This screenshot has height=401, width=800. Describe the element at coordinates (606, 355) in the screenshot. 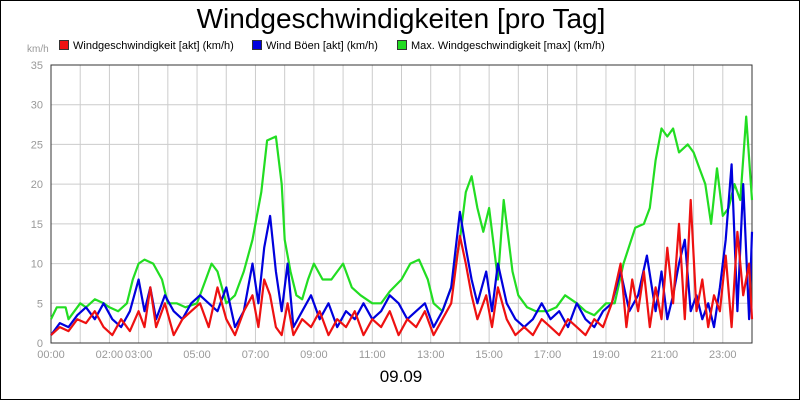

I see `x-tick-label: 19:00` at that location.